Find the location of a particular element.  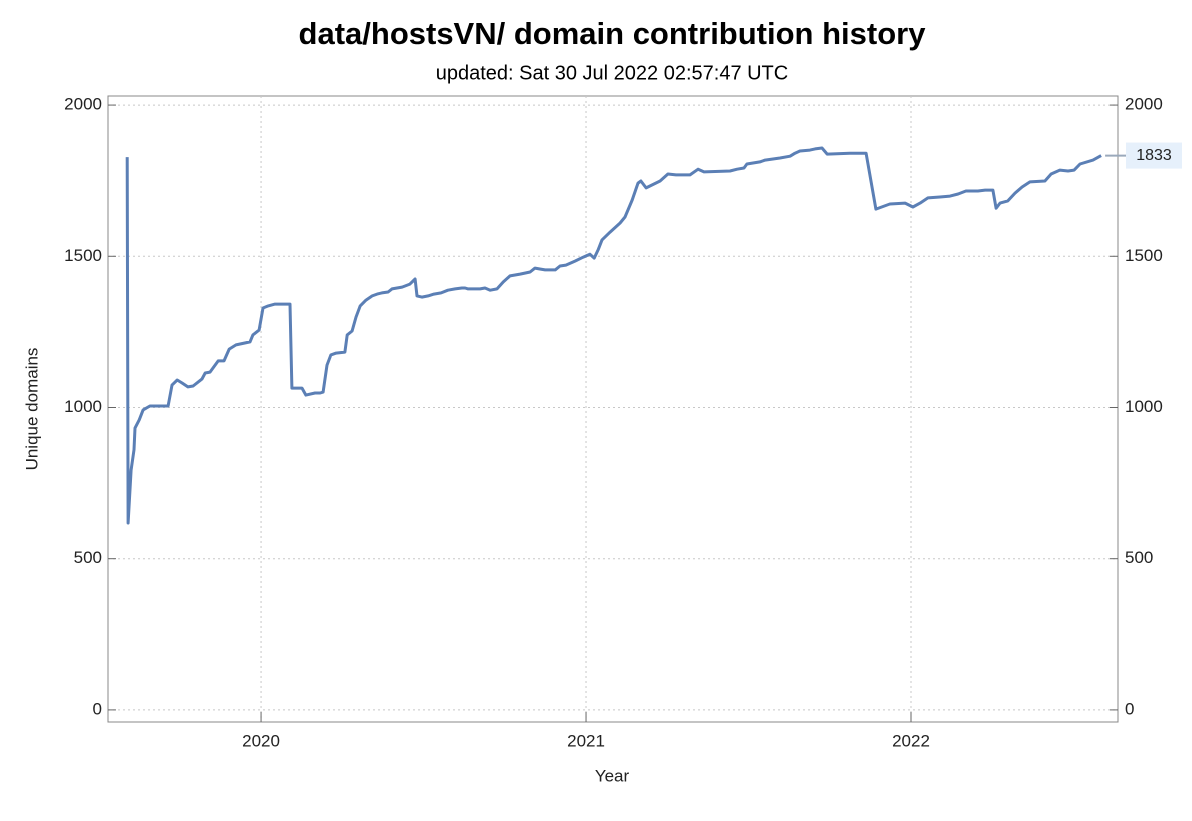

x-tick-label: 2021 is located at coordinates (586, 740).